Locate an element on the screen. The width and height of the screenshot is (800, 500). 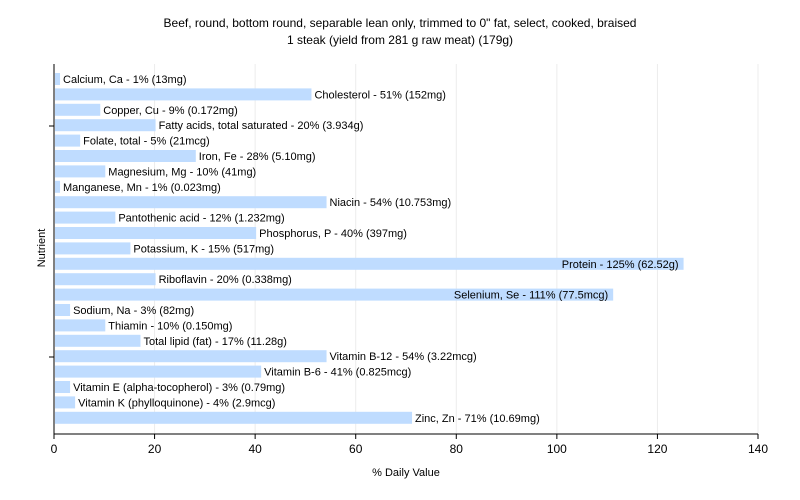
y-axis-label: Nutrient is located at coordinates (42, 248).